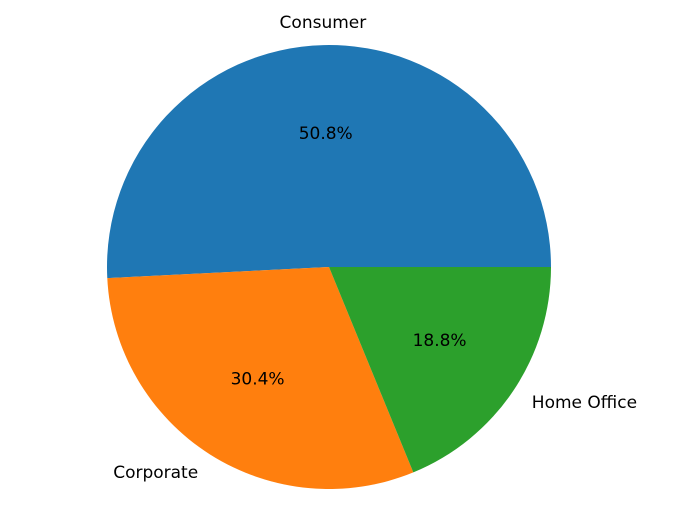  What do you see at coordinates (440, 370) in the screenshot?
I see `pie-slice-home-office` at bounding box center [440, 370].